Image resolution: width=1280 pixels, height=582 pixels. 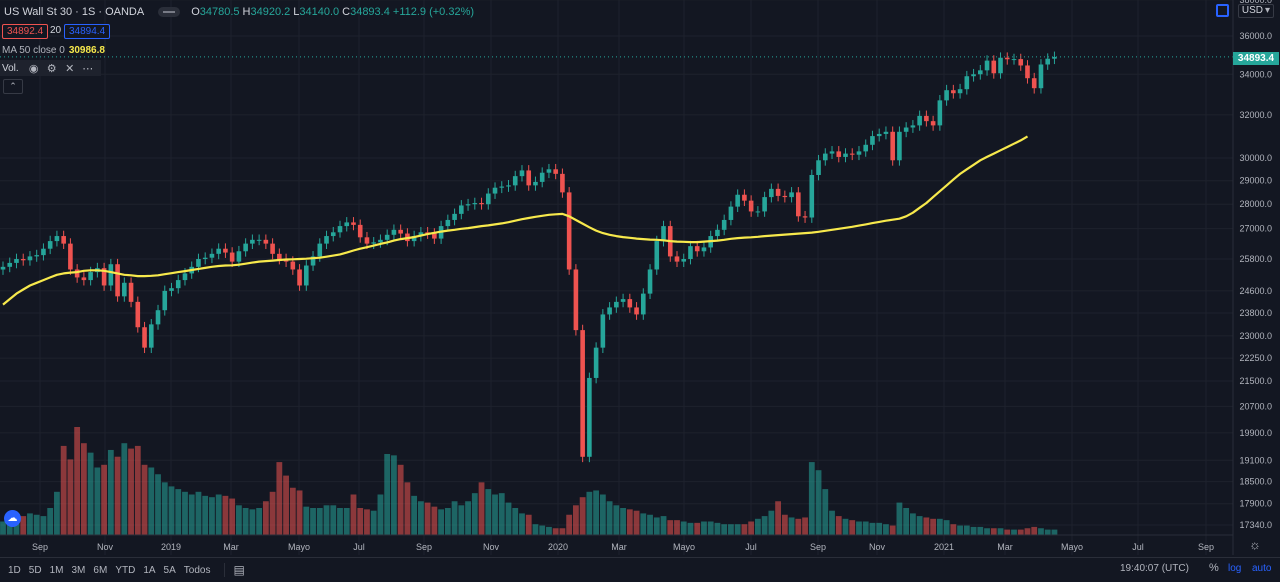 What do you see at coordinates (53, 50) in the screenshot?
I see `ma-legend: MA 50 close 0 30986.8` at bounding box center [53, 50].